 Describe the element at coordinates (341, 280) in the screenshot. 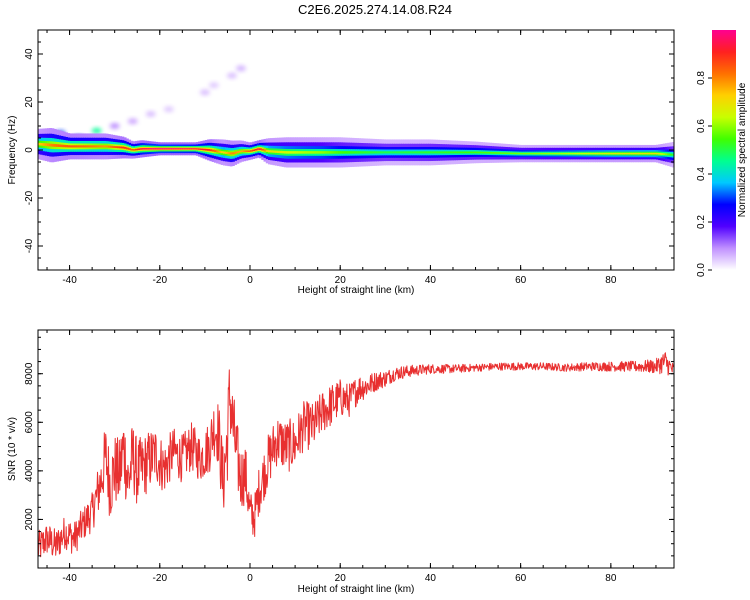

I see `spectrogram-x-tick-label: 20` at that location.